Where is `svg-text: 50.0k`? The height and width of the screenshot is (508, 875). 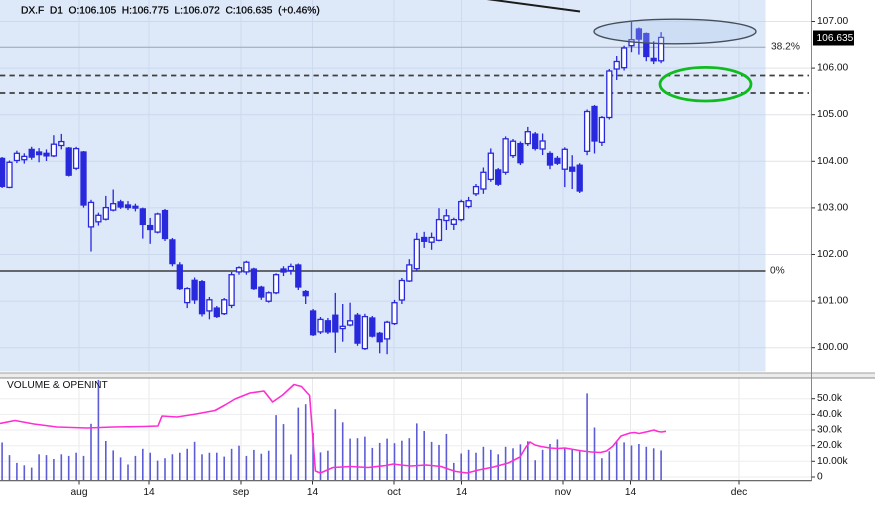
svg-text: 50.0k is located at coordinates (830, 398).